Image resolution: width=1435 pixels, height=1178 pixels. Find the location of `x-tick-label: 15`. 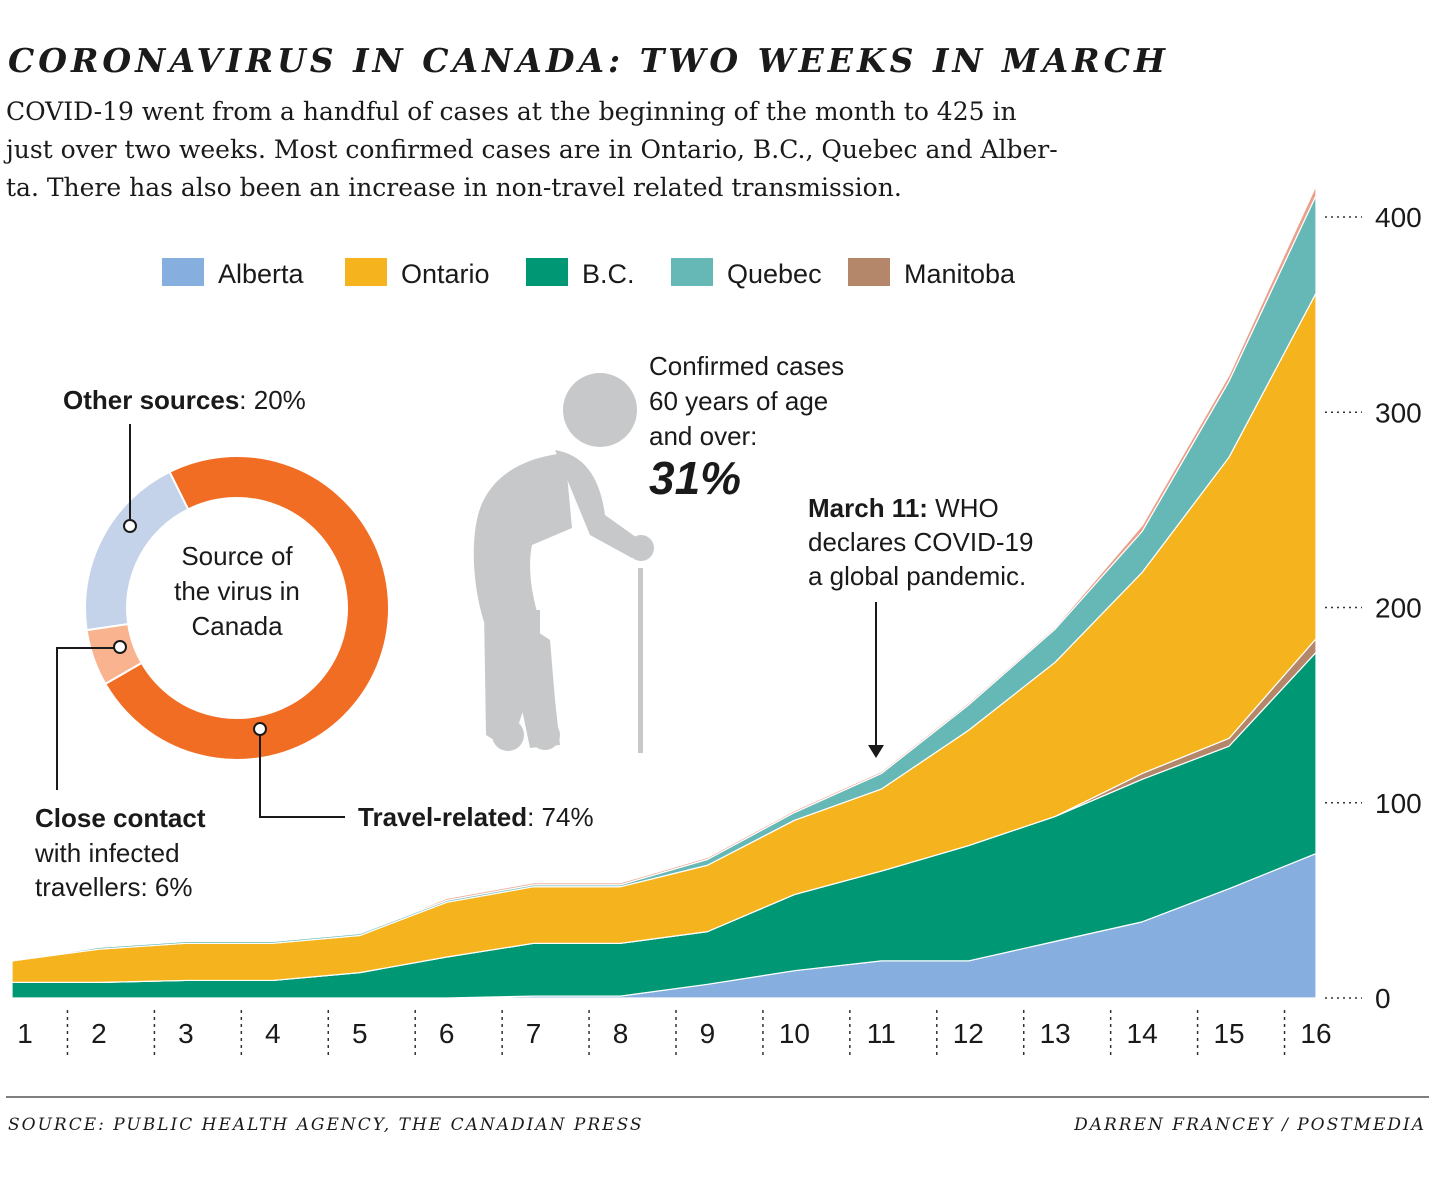

x-tick-label: 15 is located at coordinates (1228, 1033).